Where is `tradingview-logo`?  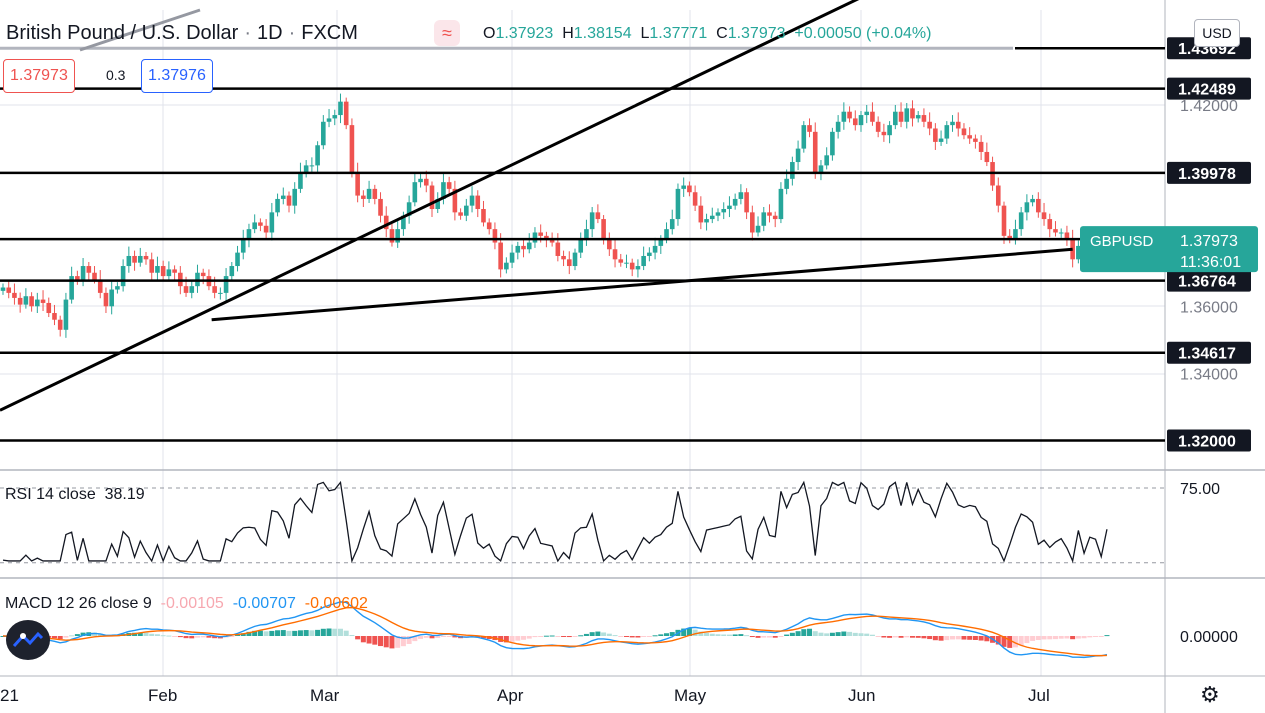
tradingview-logo is located at coordinates (28, 640).